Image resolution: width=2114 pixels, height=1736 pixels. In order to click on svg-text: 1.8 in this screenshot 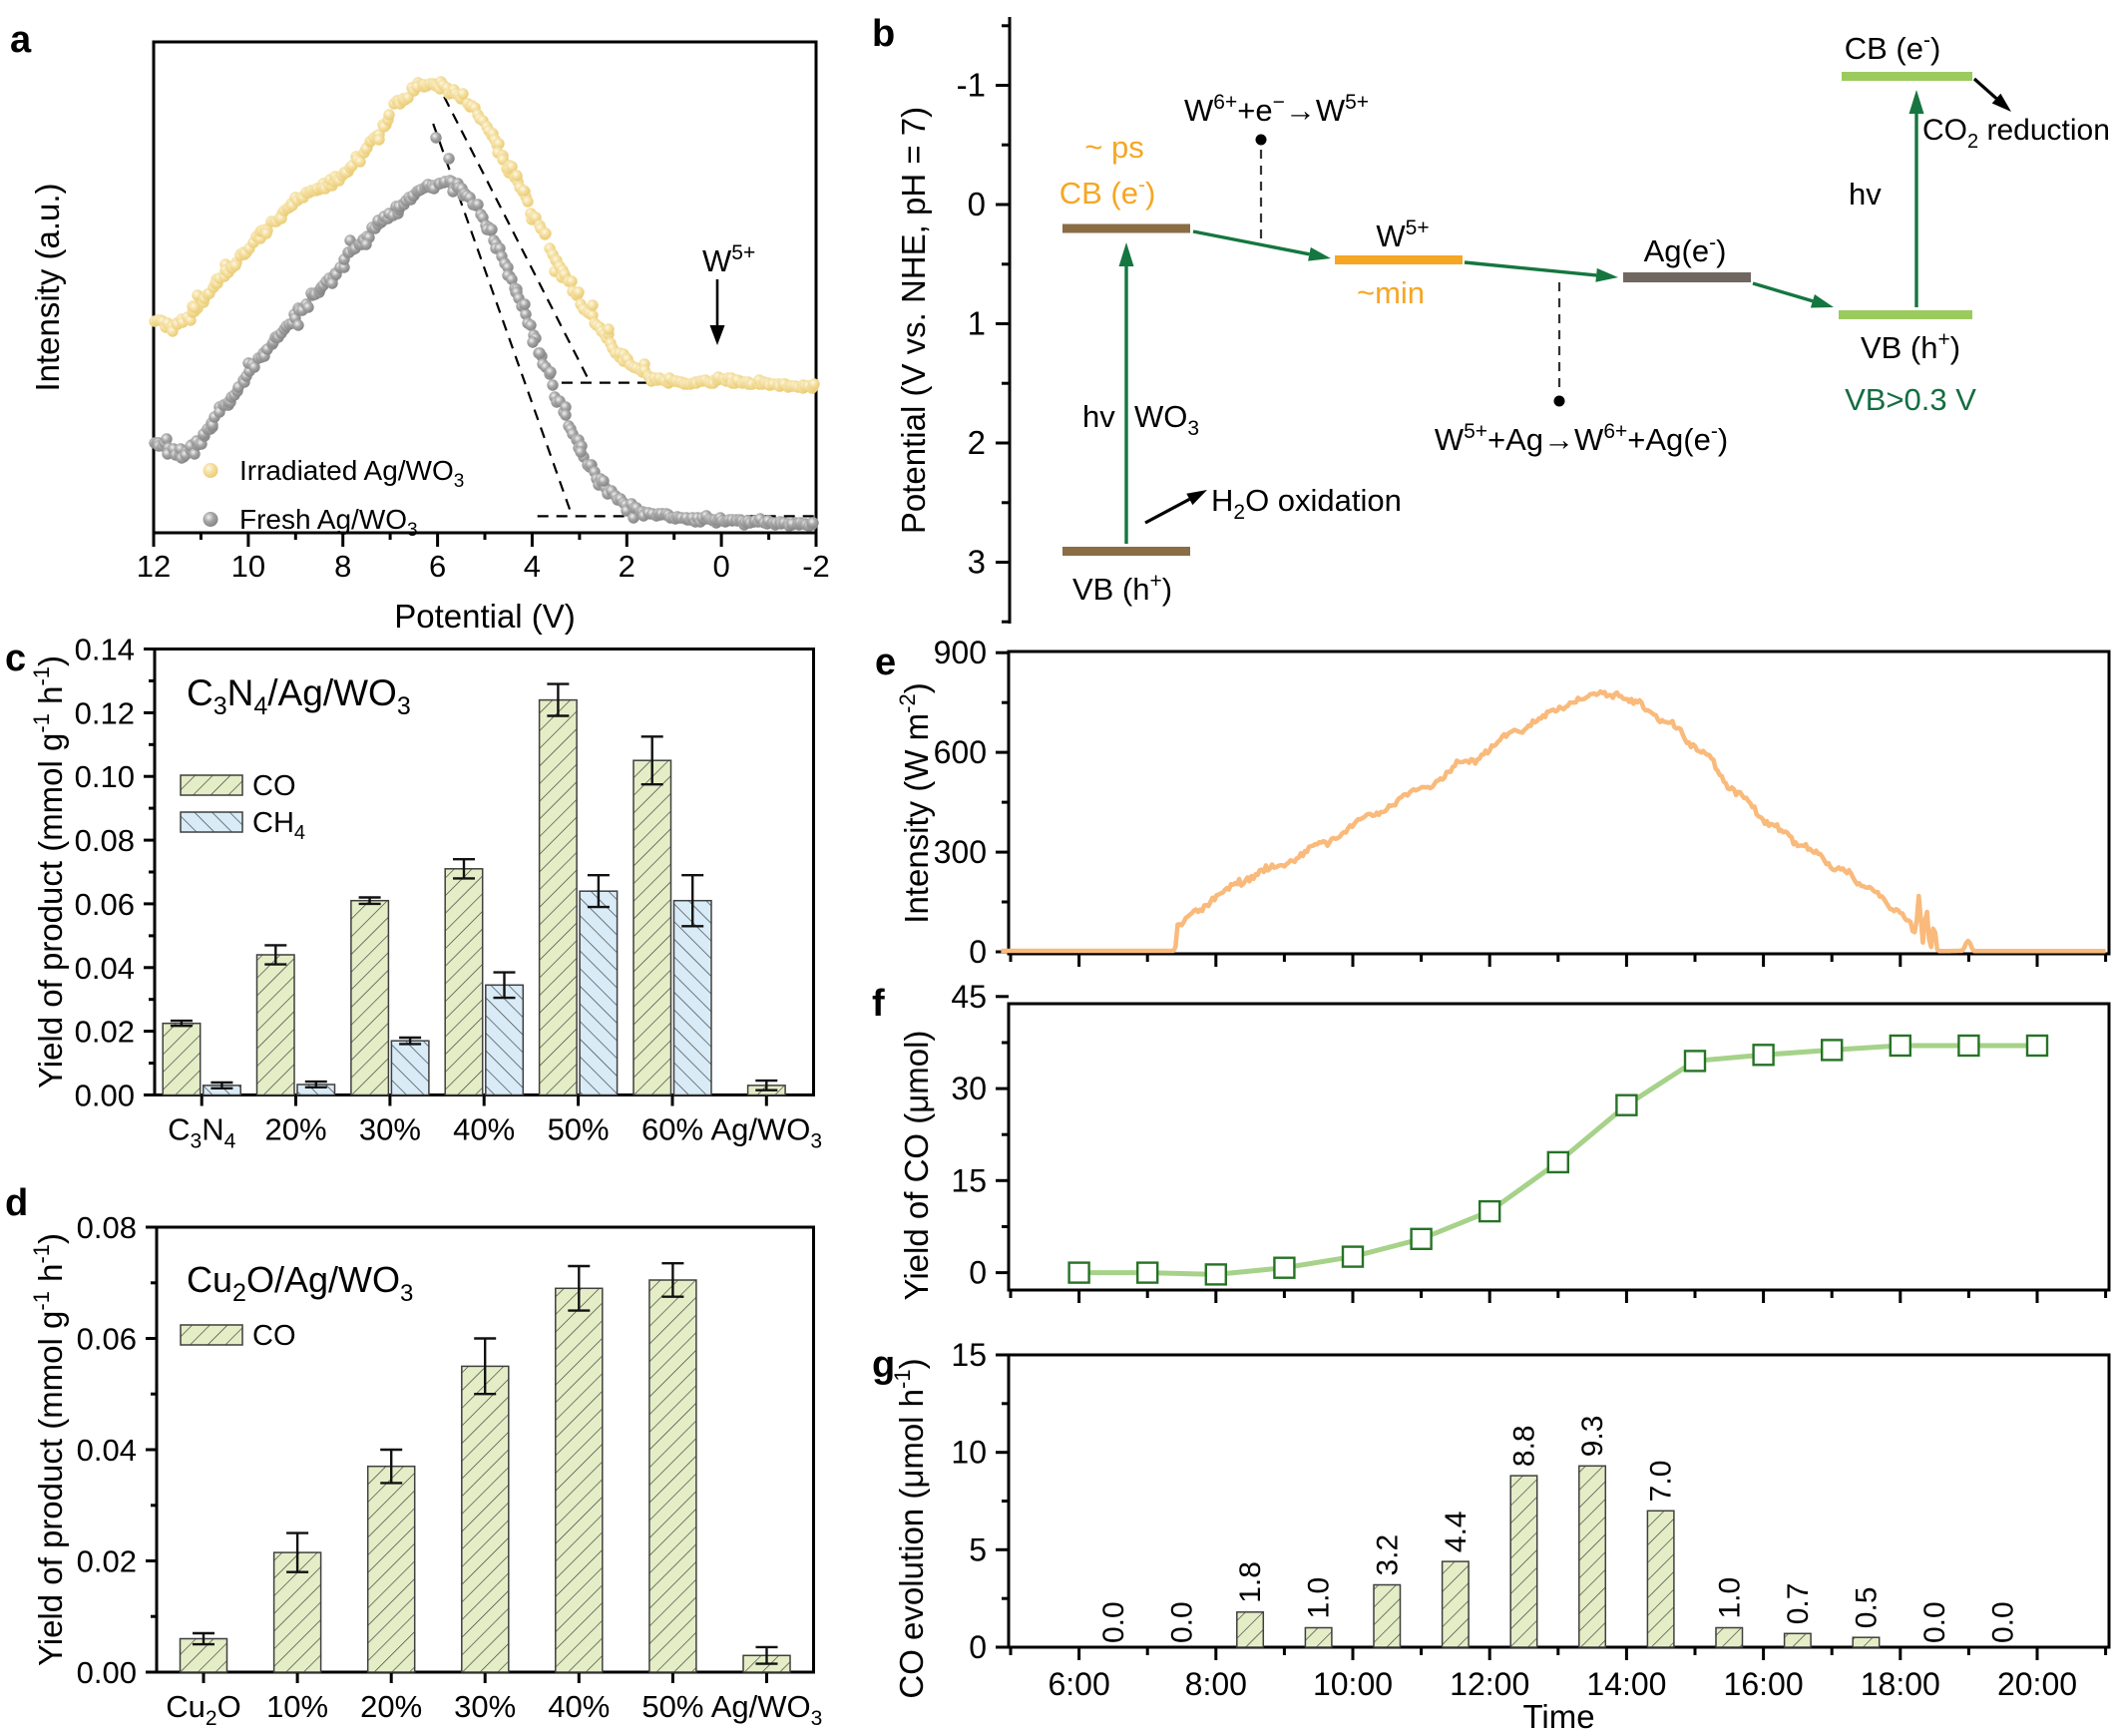, I will do `click(1250, 1582)`.